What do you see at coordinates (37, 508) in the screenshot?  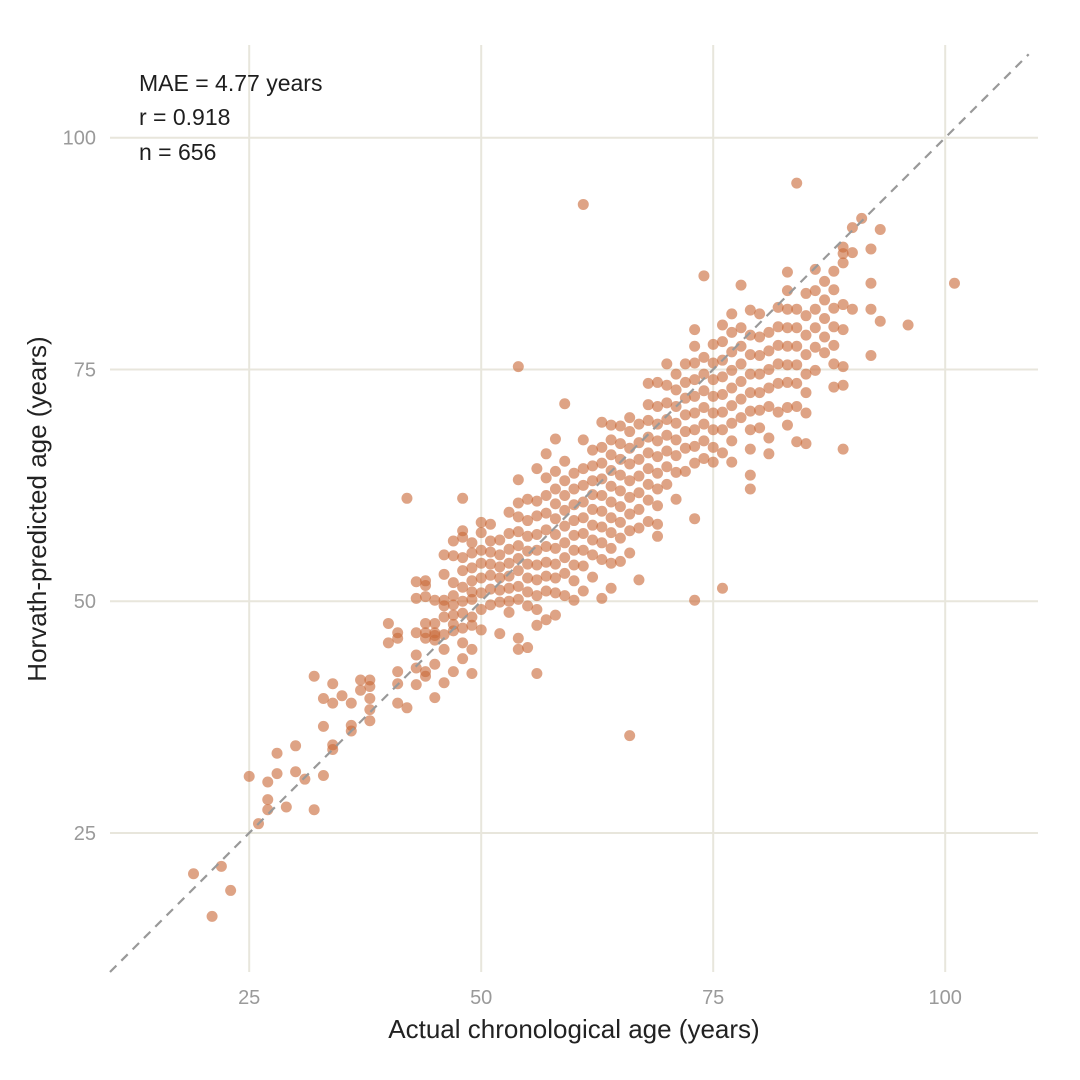 I see `y-axis-title: Horvath-predicted age (years)` at bounding box center [37, 508].